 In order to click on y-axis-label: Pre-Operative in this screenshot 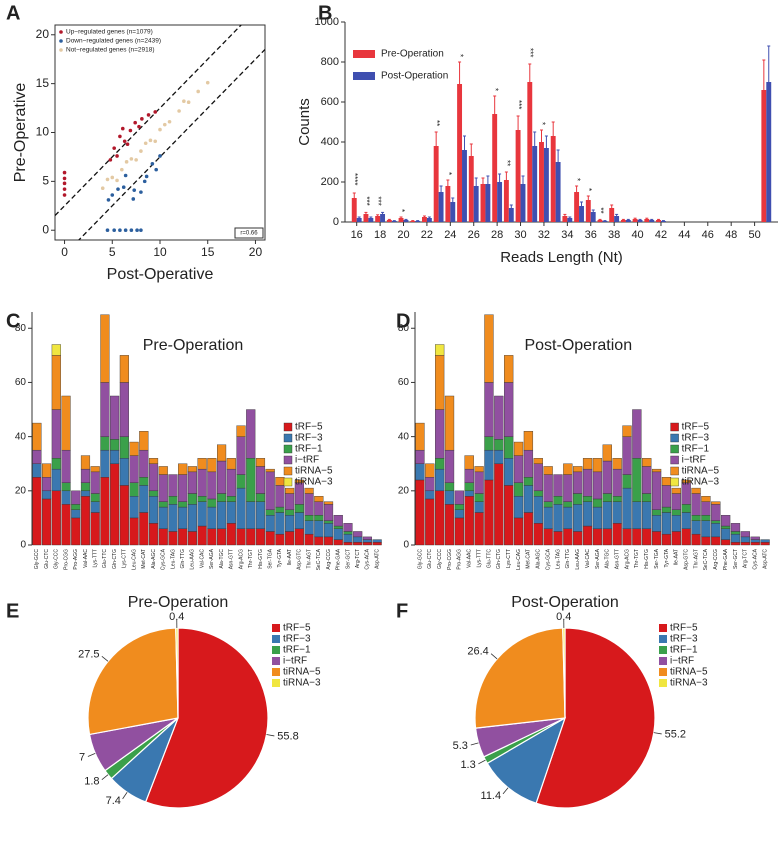, I will do `click(20, 133)`.